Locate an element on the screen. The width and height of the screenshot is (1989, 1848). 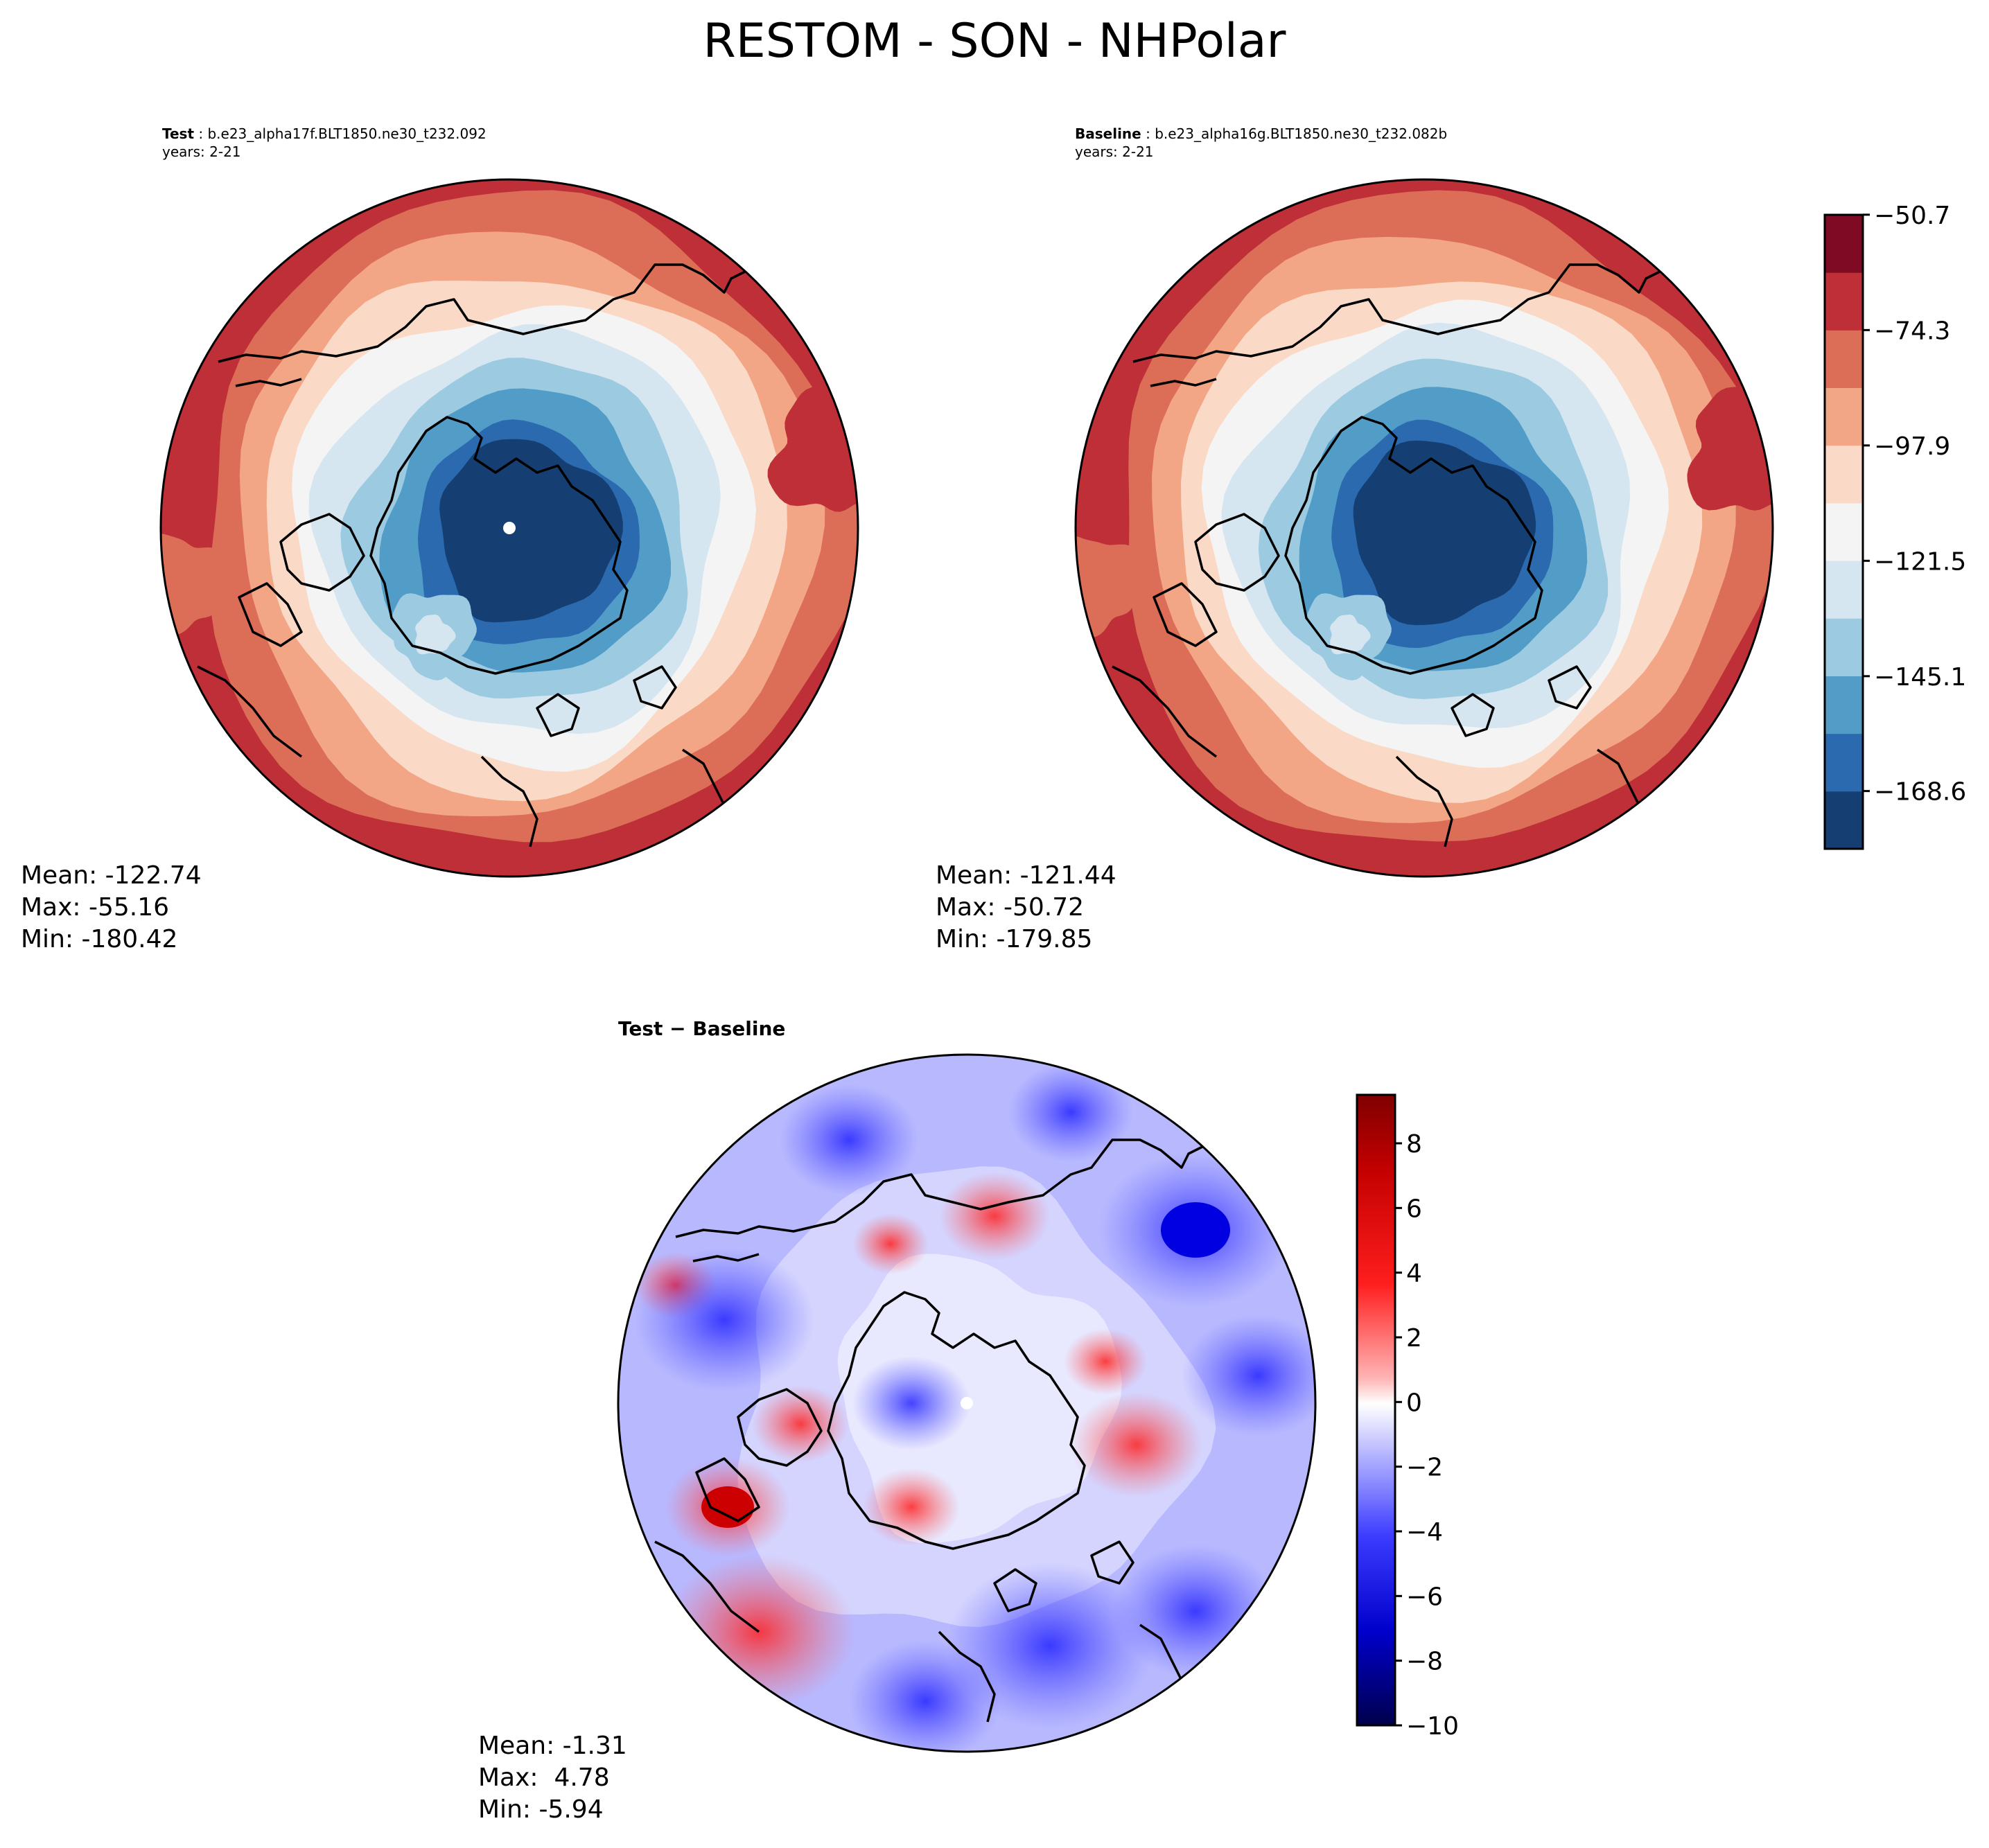
map-boundary is located at coordinates (509, 528).